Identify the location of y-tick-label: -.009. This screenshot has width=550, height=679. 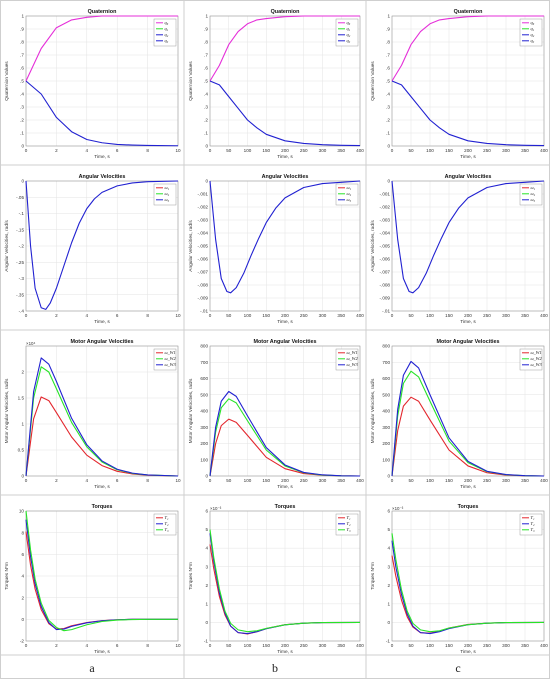
(203, 298).